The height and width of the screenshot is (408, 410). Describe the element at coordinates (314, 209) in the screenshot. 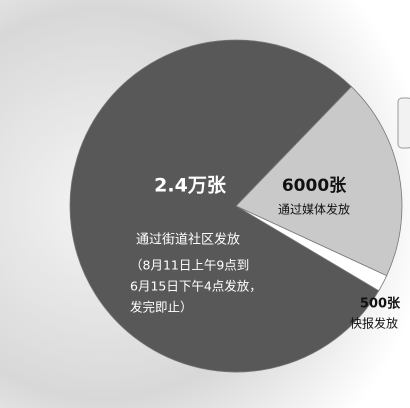

I see `category-label: 通过媒体发放` at that location.